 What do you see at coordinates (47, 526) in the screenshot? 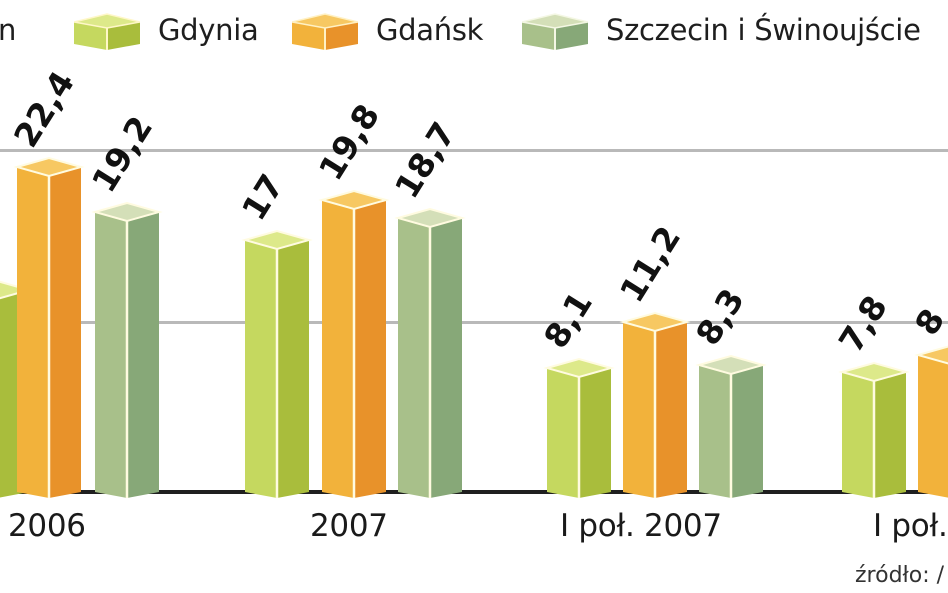
I see `category-label: 2006` at bounding box center [47, 526].